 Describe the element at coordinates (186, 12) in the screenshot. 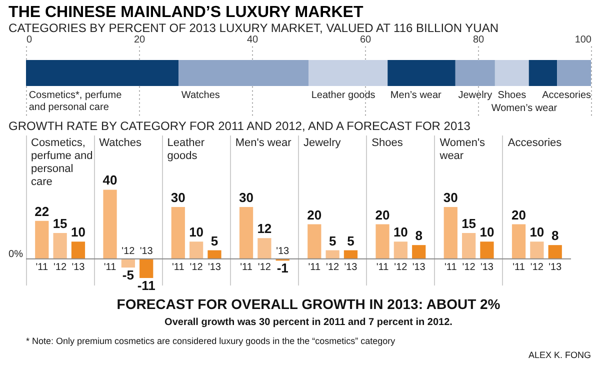

I see `chart-title: THE CHINESE MAINLAND’S LUXURY MARKET` at that location.